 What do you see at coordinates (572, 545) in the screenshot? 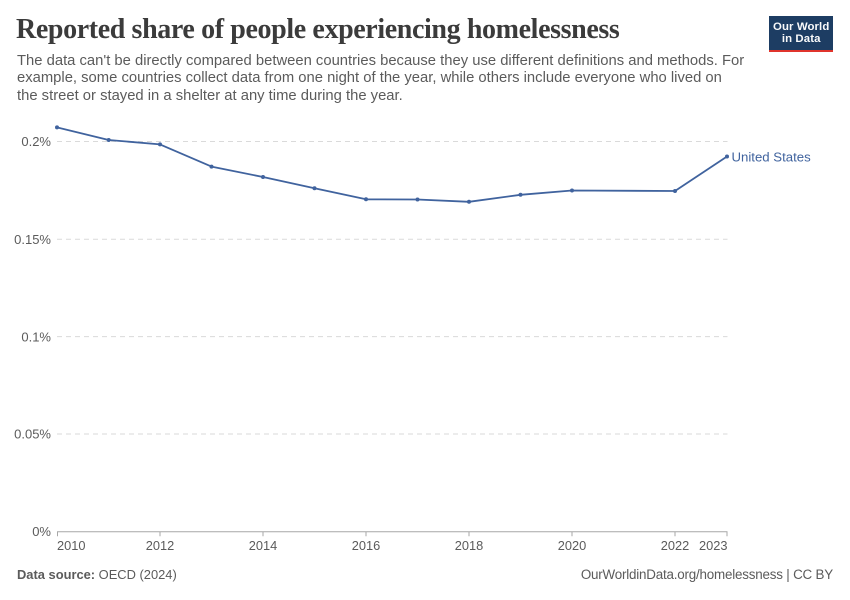
I see `svg-text: 2020` at bounding box center [572, 545].